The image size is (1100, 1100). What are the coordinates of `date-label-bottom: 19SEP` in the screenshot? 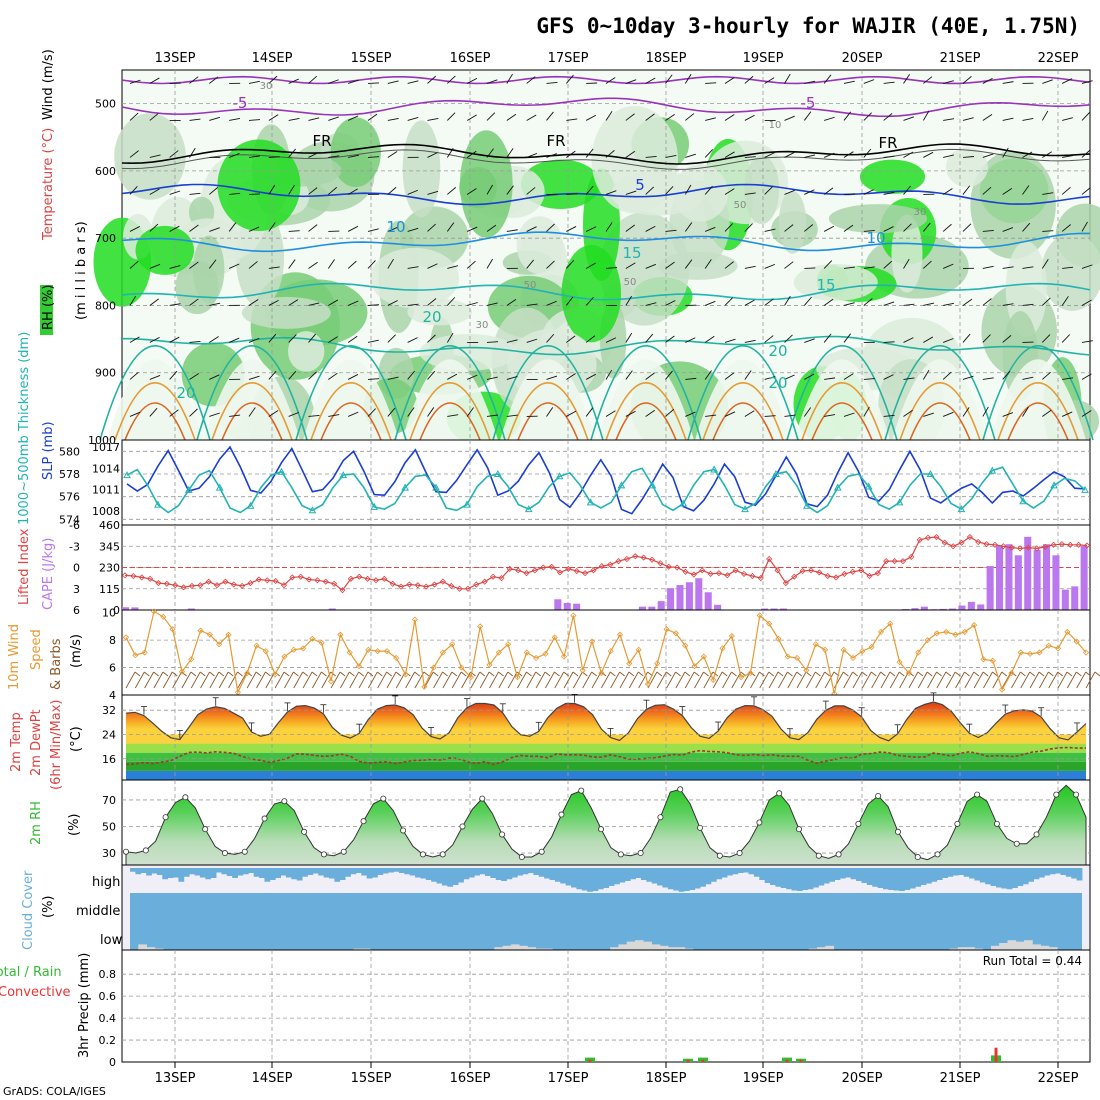 It's located at (763, 1078).